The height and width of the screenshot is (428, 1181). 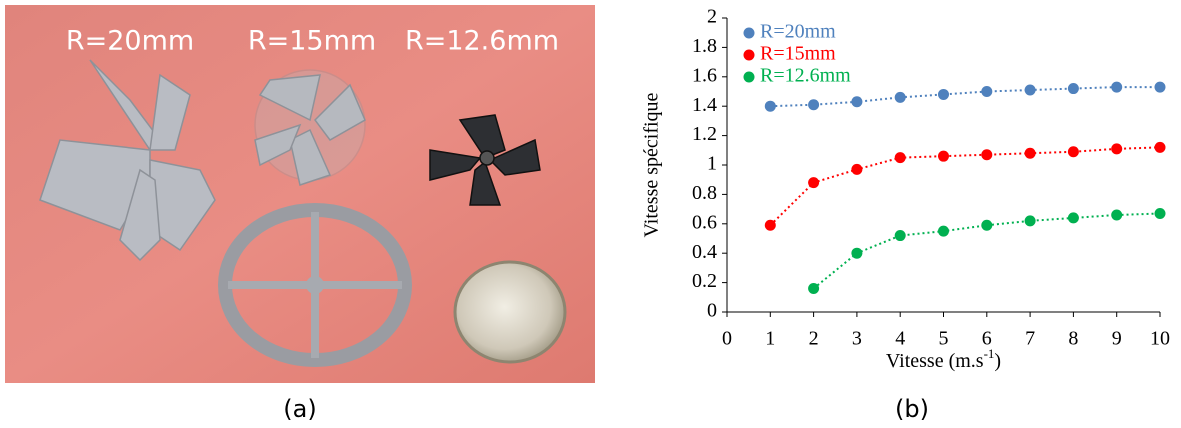 I want to click on x-tick-label: 3, so click(x=857, y=339).